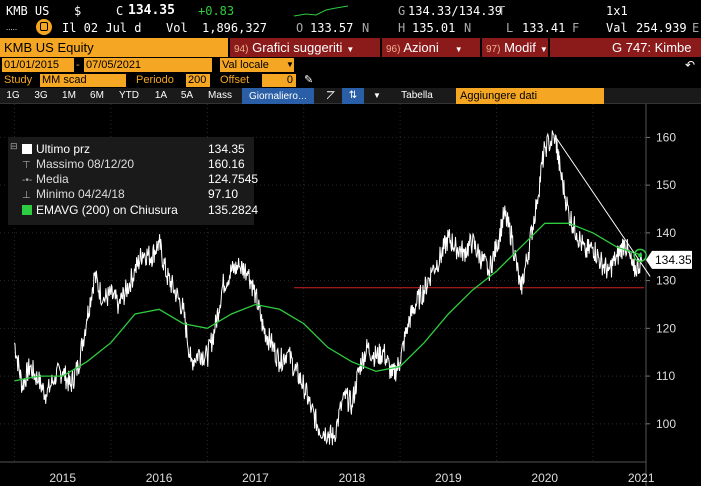 This screenshot has width=701, height=486. What do you see at coordinates (331, 96) in the screenshot?
I see `line-chart-icon: ⦢` at bounding box center [331, 96].